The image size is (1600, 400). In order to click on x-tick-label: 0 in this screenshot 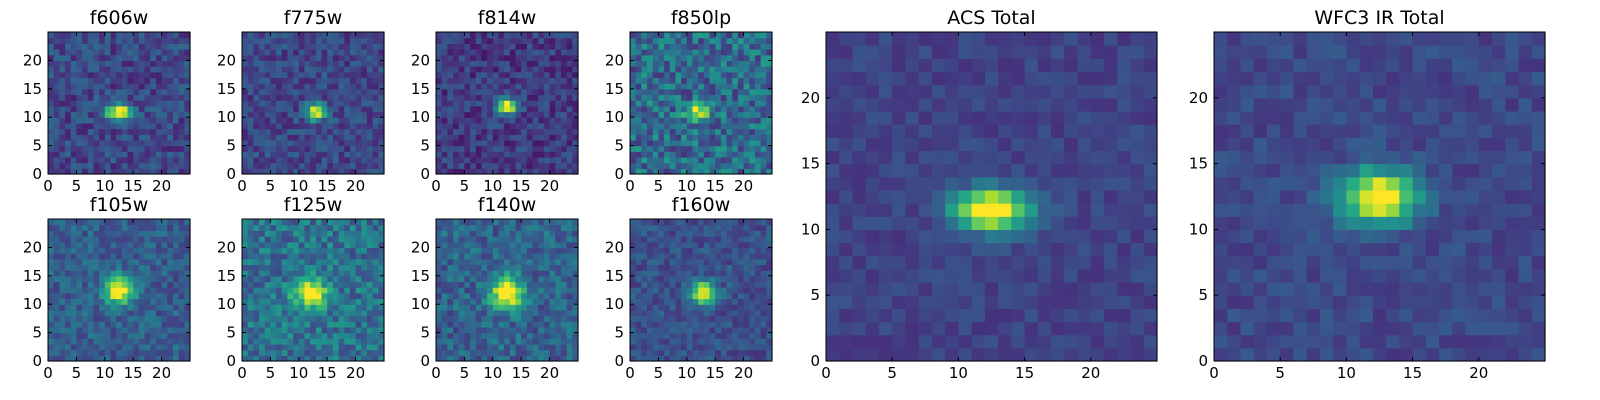, I will do `click(48, 186)`.